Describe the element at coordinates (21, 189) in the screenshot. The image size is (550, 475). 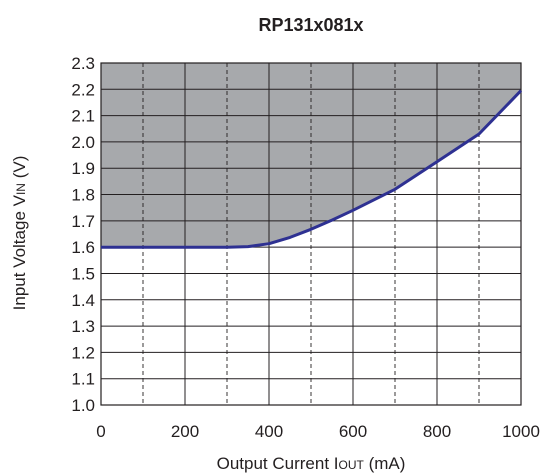
I see `y-axis-title-sub: IN` at that location.